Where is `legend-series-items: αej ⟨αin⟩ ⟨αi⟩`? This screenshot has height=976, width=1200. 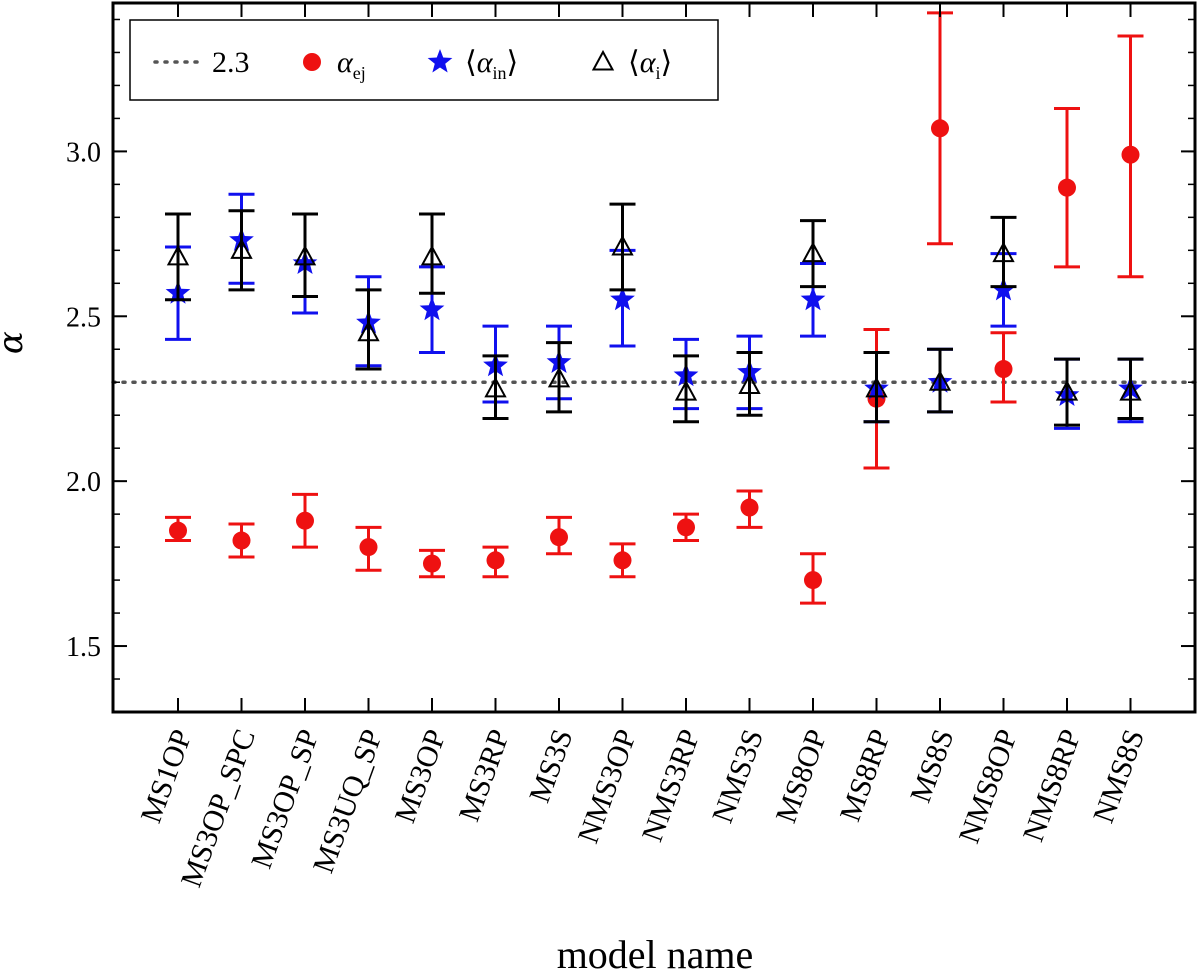
legend-series-items: αej ⟨αin⟩ ⟨αi⟩ is located at coordinates (487, 64).